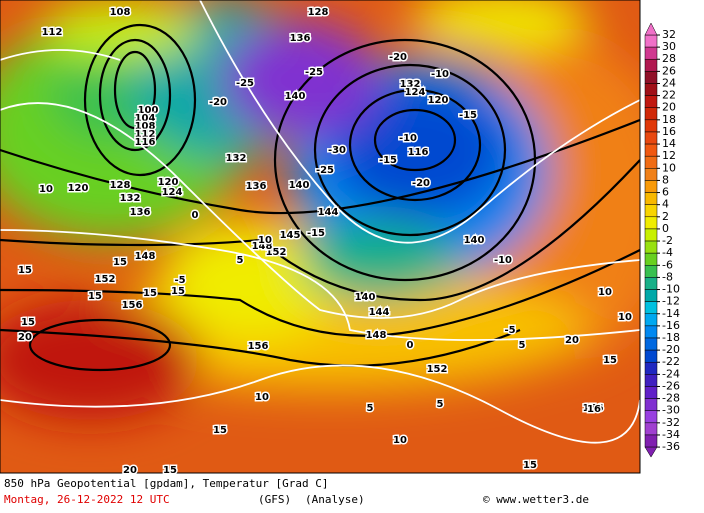 The width and height of the screenshot is (704, 513). What do you see at coordinates (671, 446) in the screenshot?
I see `colorbar-label: -36` at bounding box center [671, 446].